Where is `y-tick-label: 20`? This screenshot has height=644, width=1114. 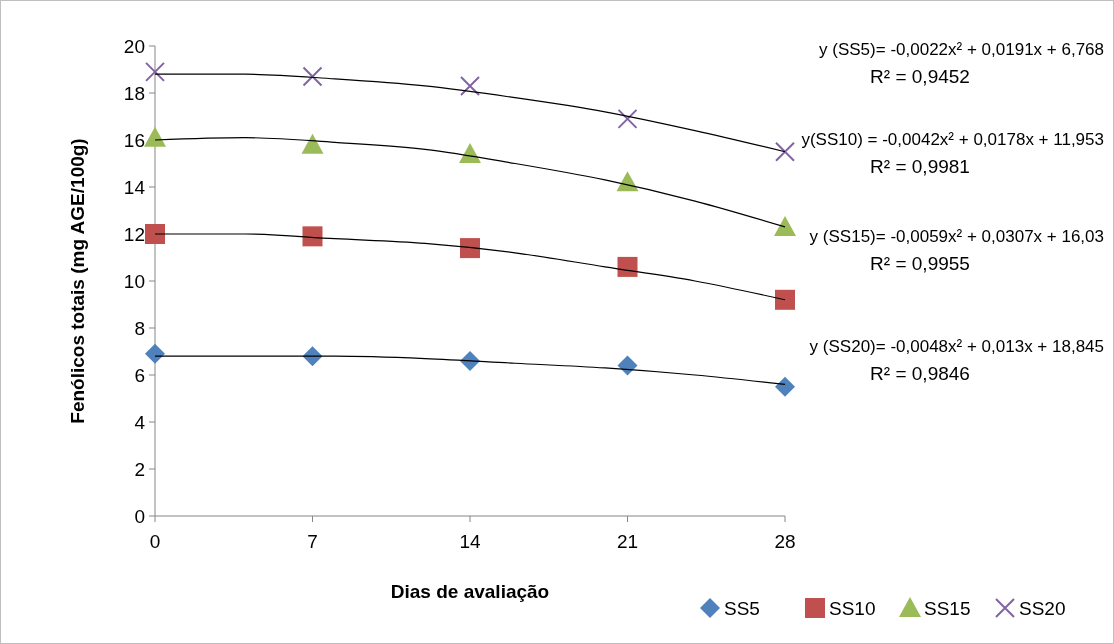
y-tick-label: 20 is located at coordinates (134, 46).